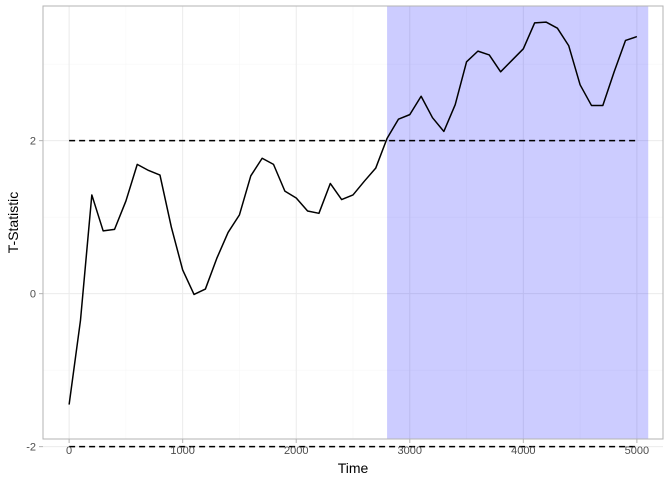 The image size is (672, 480). I want to click on y-tick-label: 2, so click(33, 142).